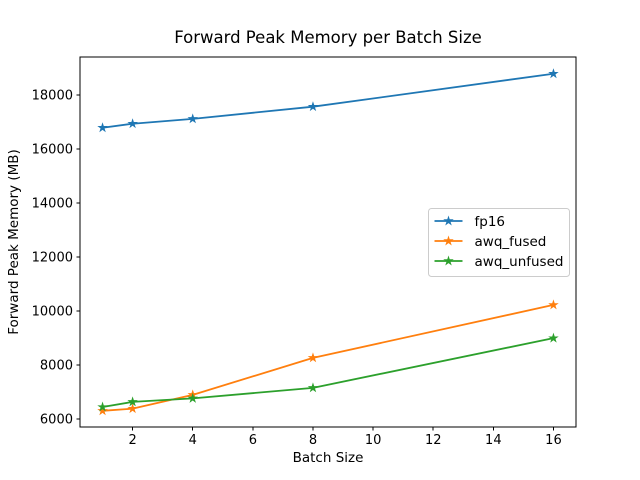  What do you see at coordinates (511, 242) in the screenshot?
I see `legend-label-awq_fused: awq_fused` at bounding box center [511, 242].